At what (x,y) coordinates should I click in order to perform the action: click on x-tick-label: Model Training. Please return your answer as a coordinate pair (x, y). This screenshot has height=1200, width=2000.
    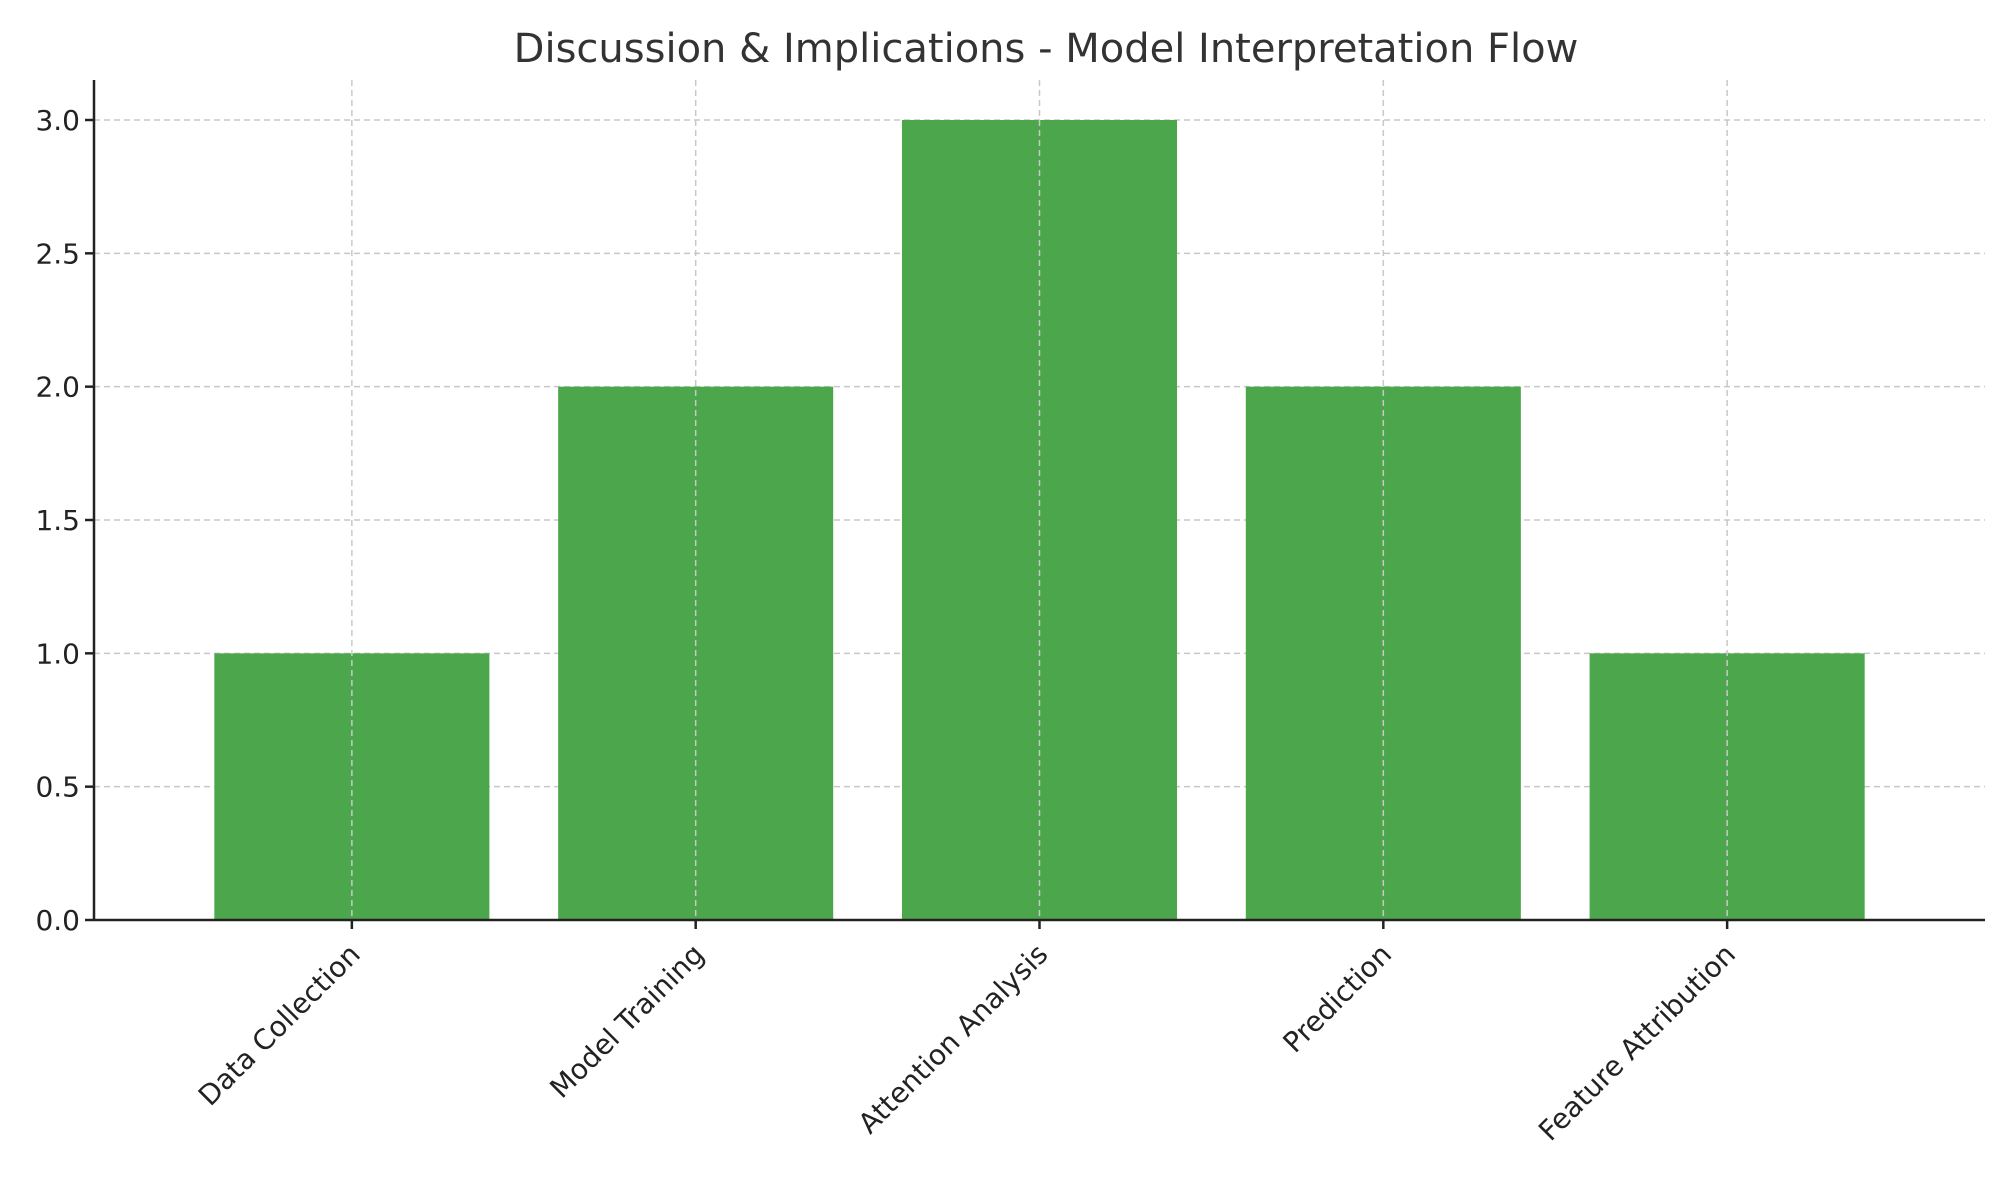
    Looking at the image, I should click on (626, 1021).